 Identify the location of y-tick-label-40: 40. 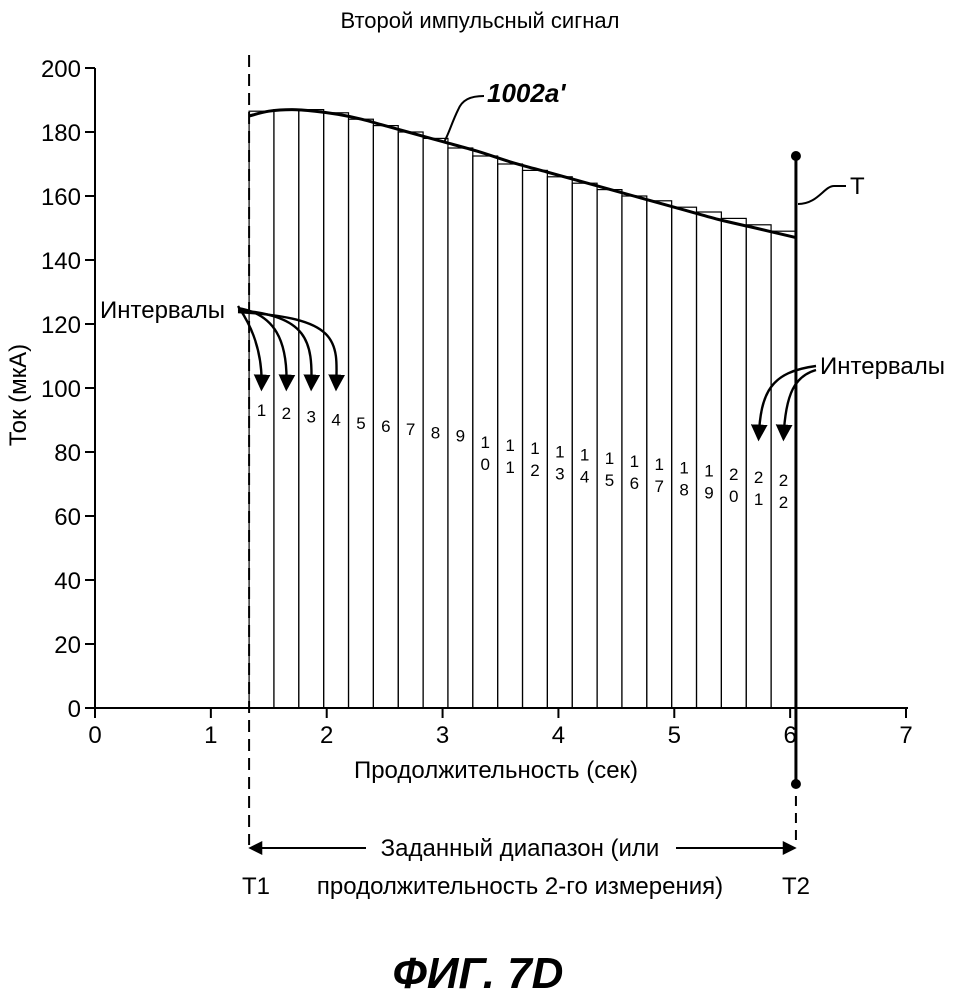
(67, 581).